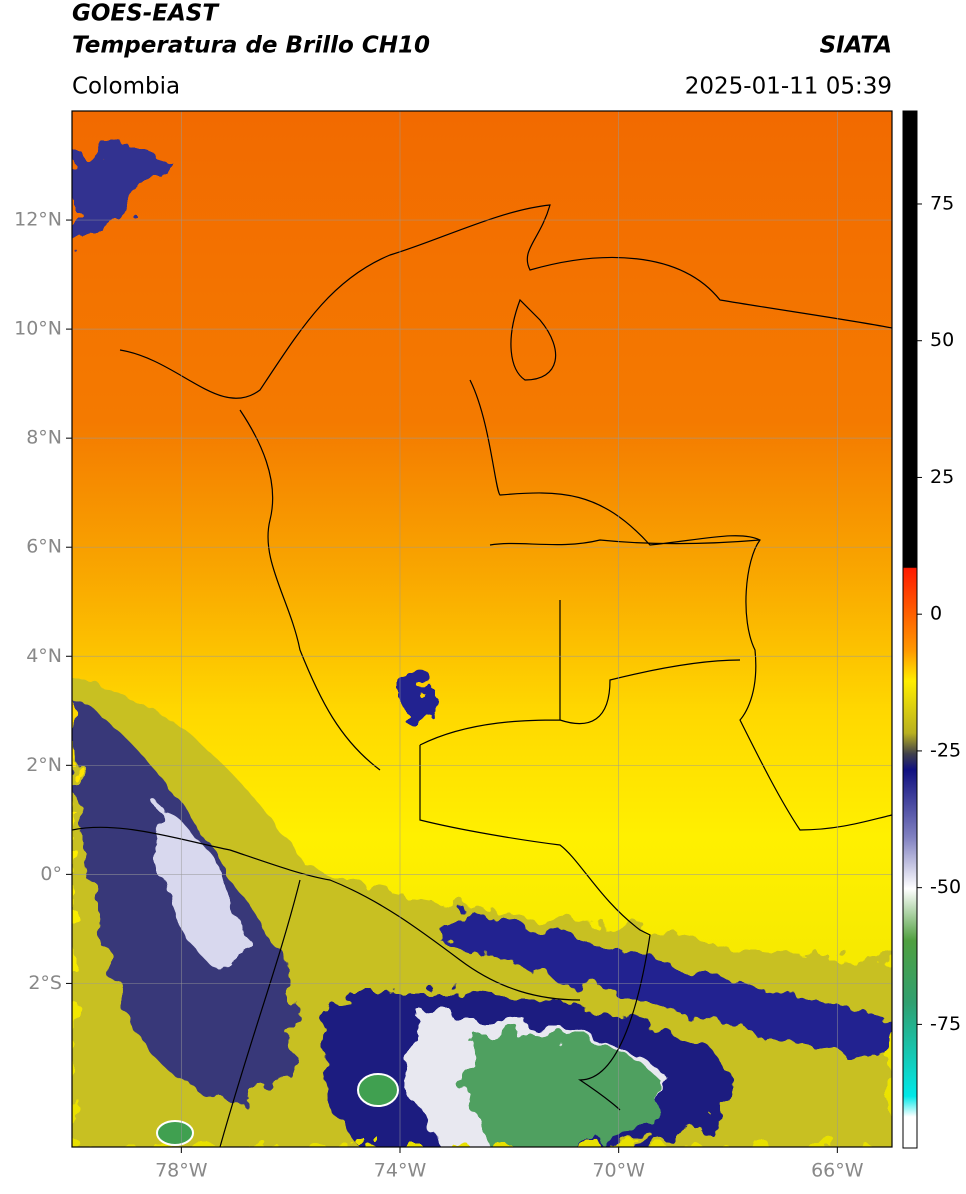  What do you see at coordinates (945, 887) in the screenshot?
I see `colorbar-tick-label: -50` at bounding box center [945, 887].